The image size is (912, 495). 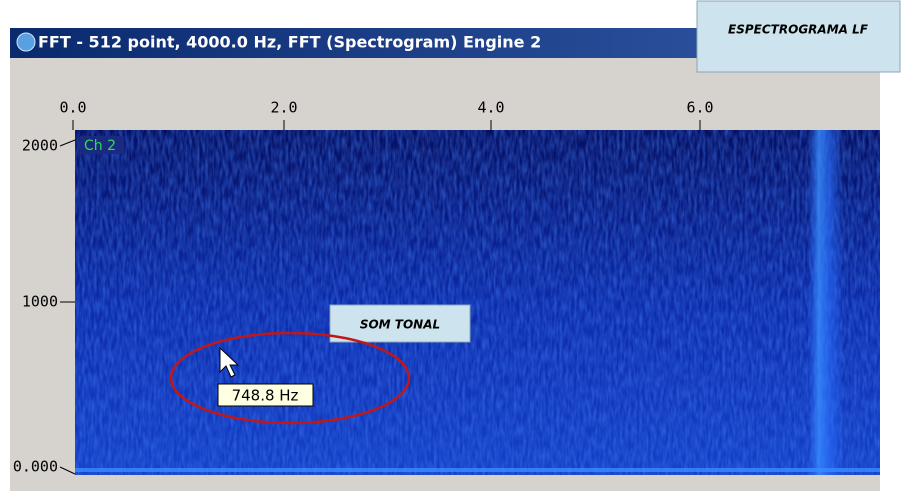 What do you see at coordinates (229, 362) in the screenshot?
I see `cursor` at bounding box center [229, 362].